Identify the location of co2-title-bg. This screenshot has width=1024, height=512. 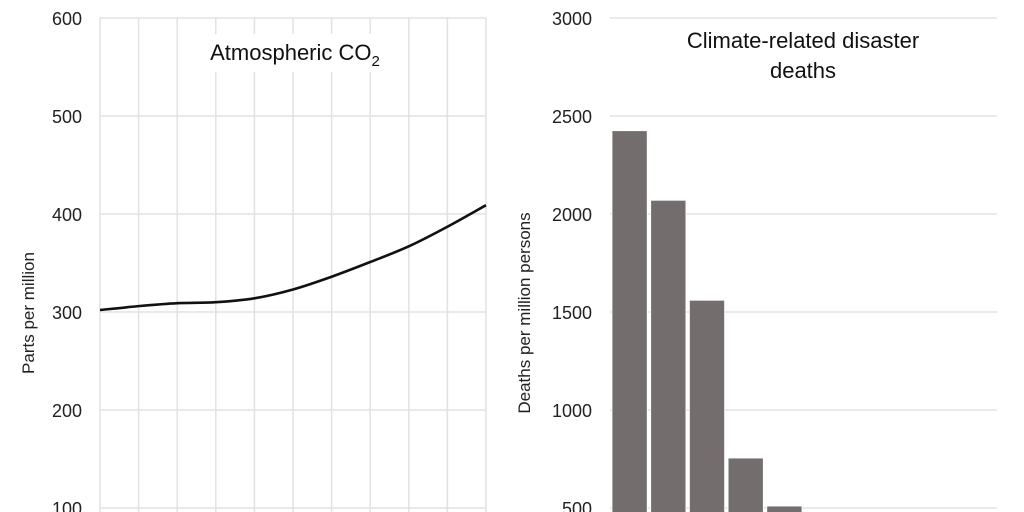
(295, 53).